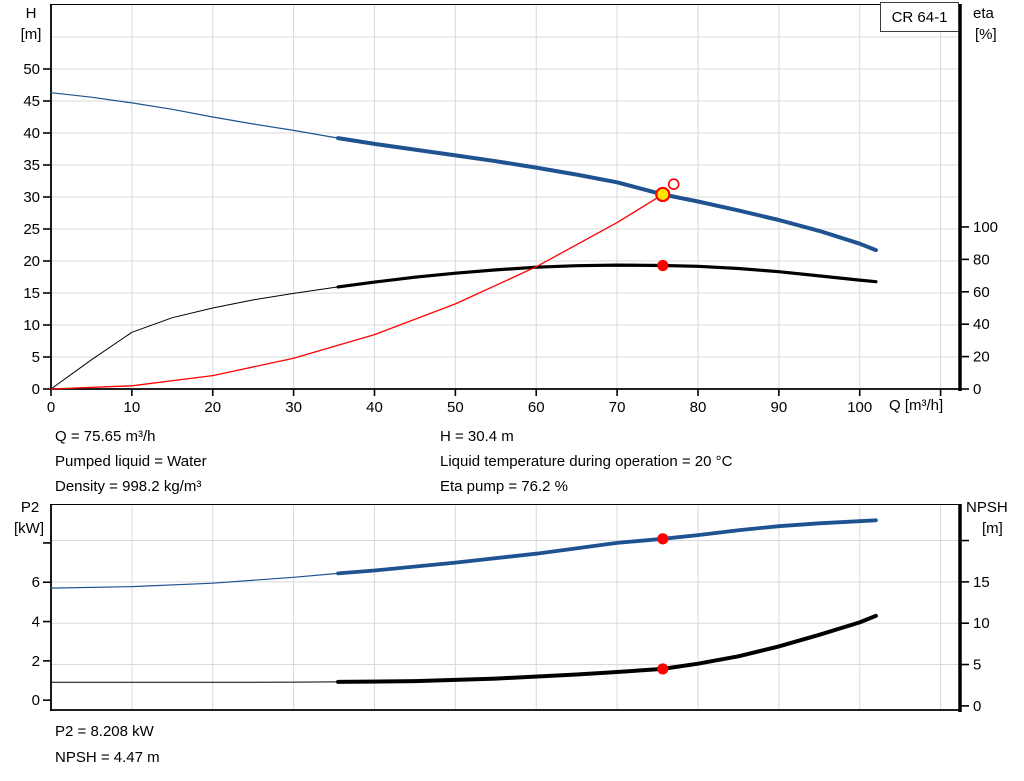 Image resolution: width=1024 pixels, height=781 pixels. Describe the element at coordinates (31, 101) in the screenshot. I see `y-tick-label: 45` at that location.